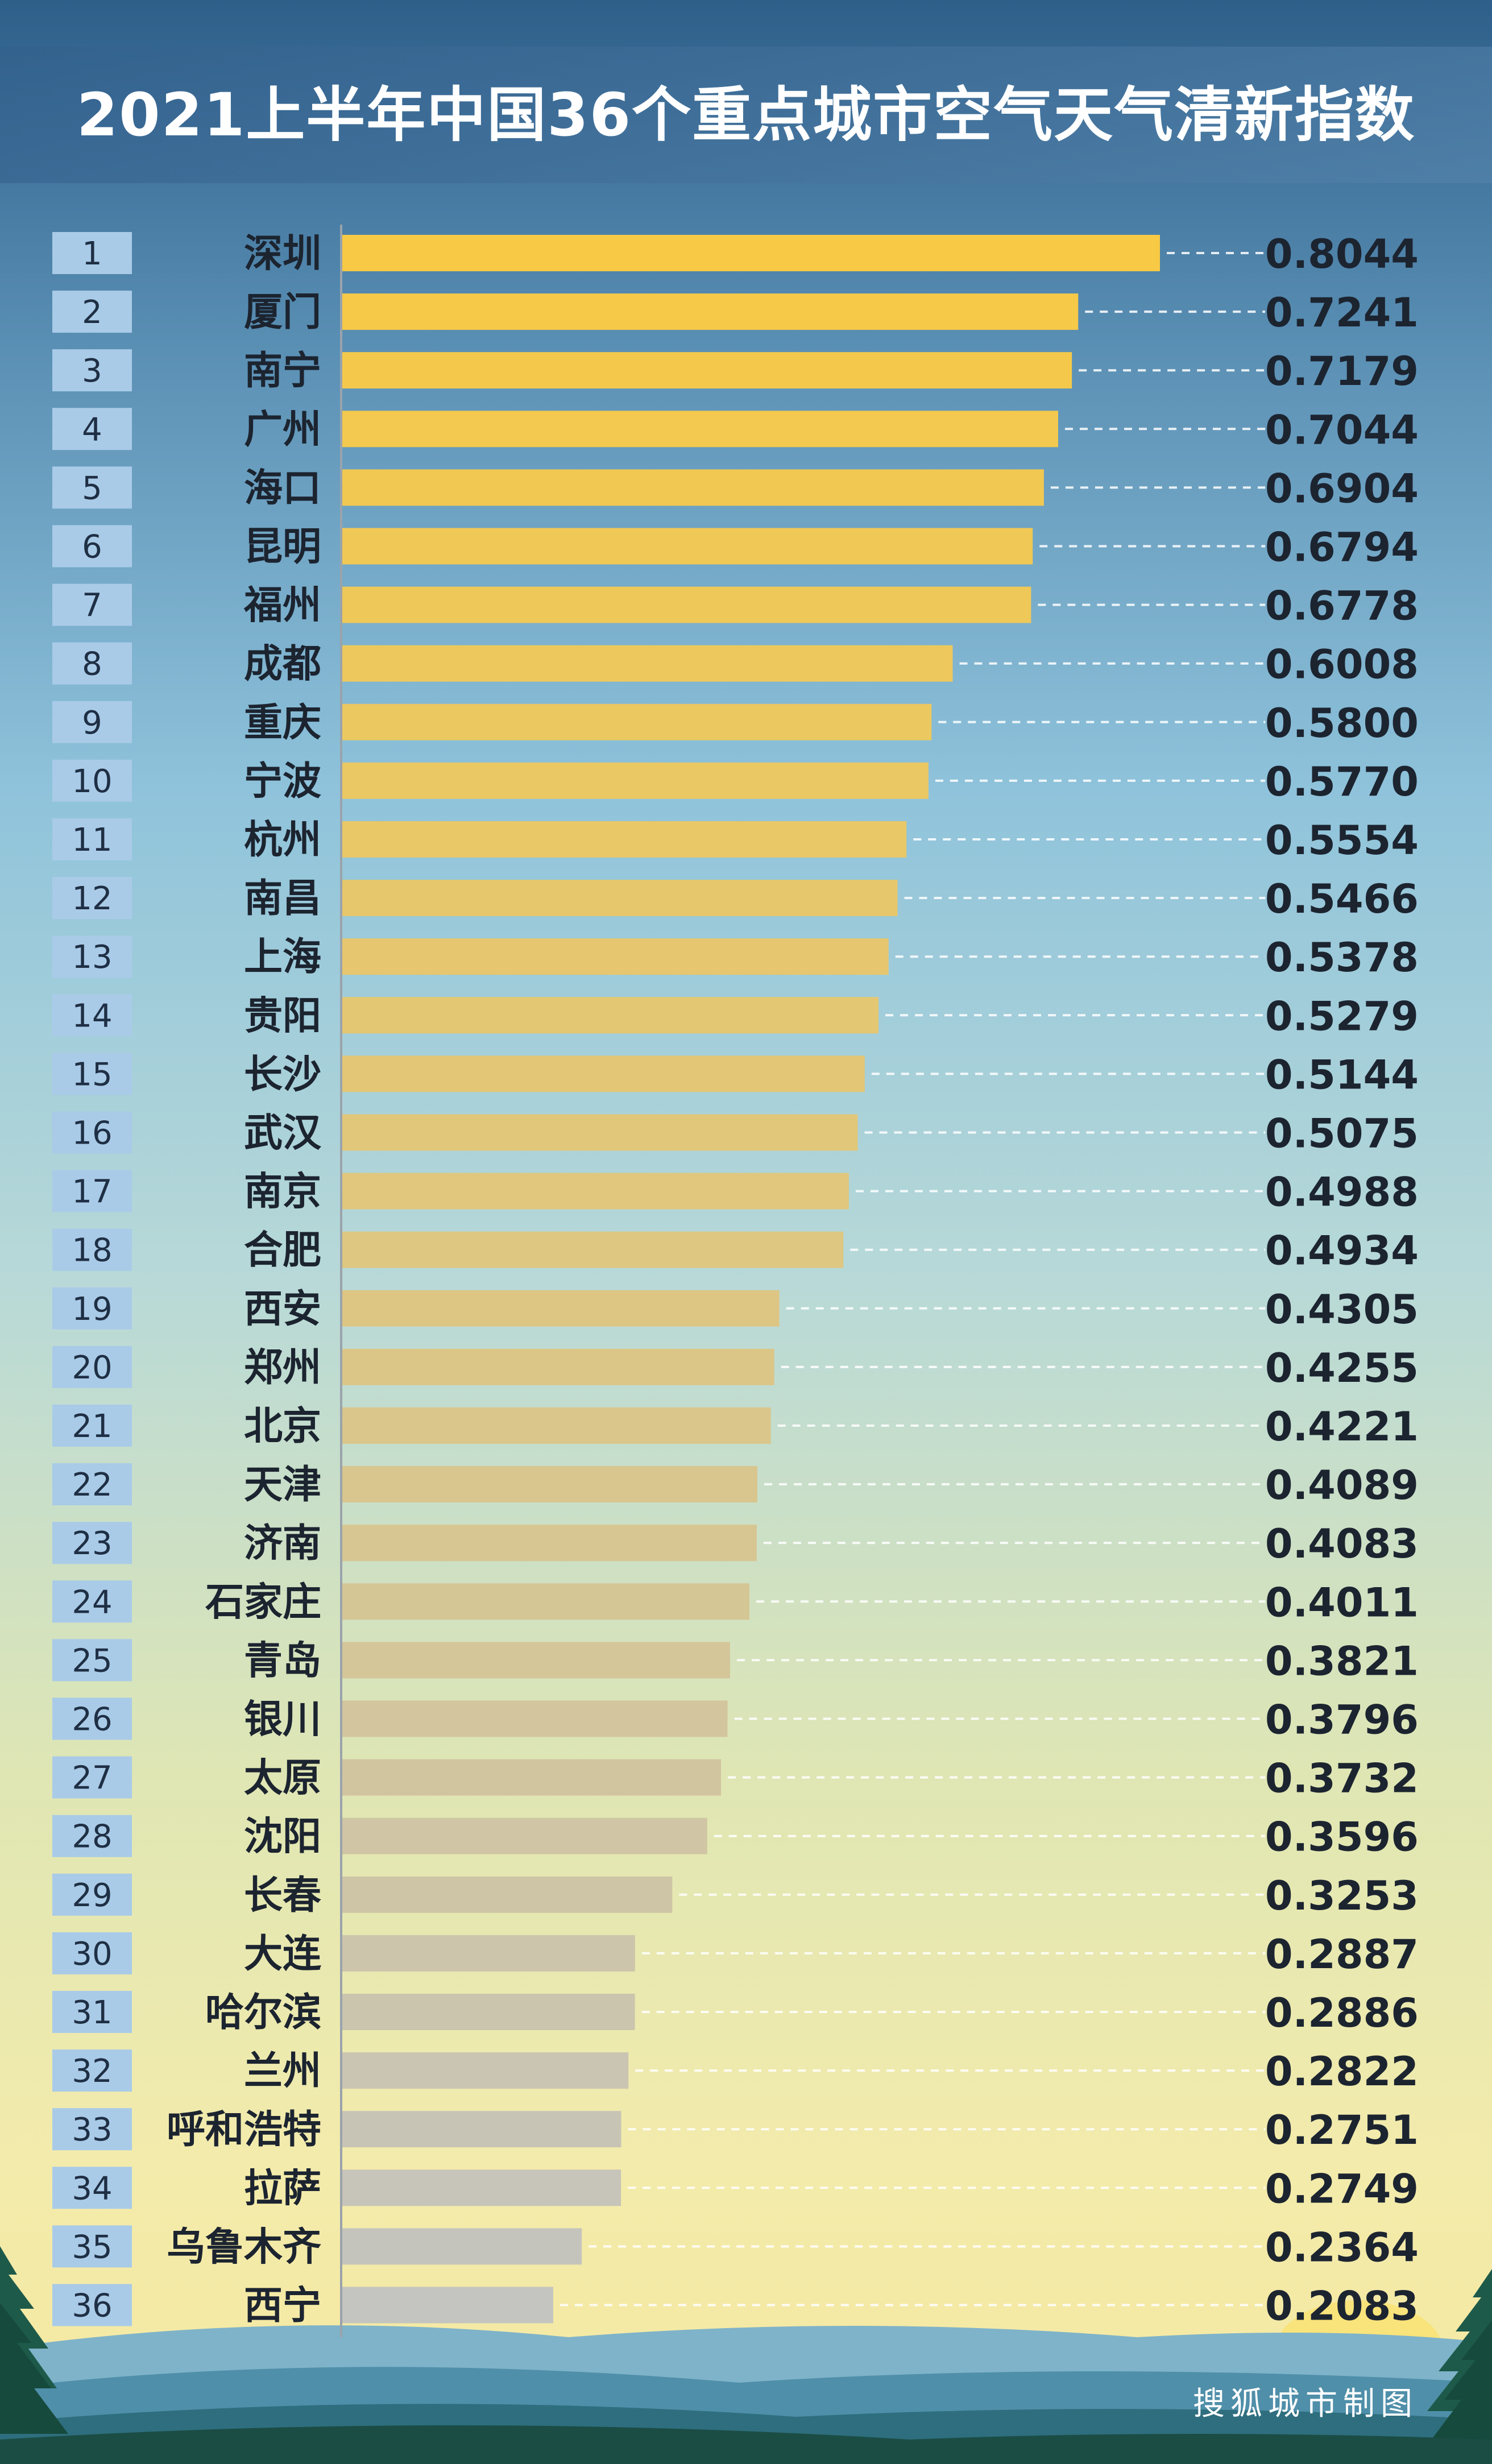  What do you see at coordinates (282, 1486) in the screenshot?
I see `category-label: 天津` at bounding box center [282, 1486].